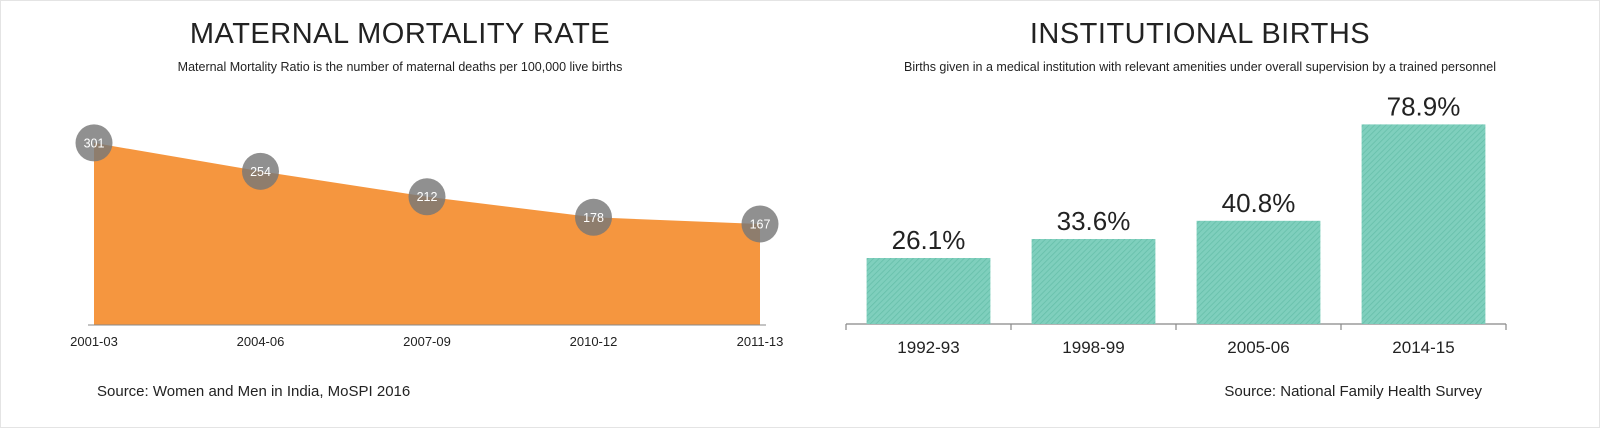  I want to click on births-x-tick-label: 2005-06, so click(1258, 347).